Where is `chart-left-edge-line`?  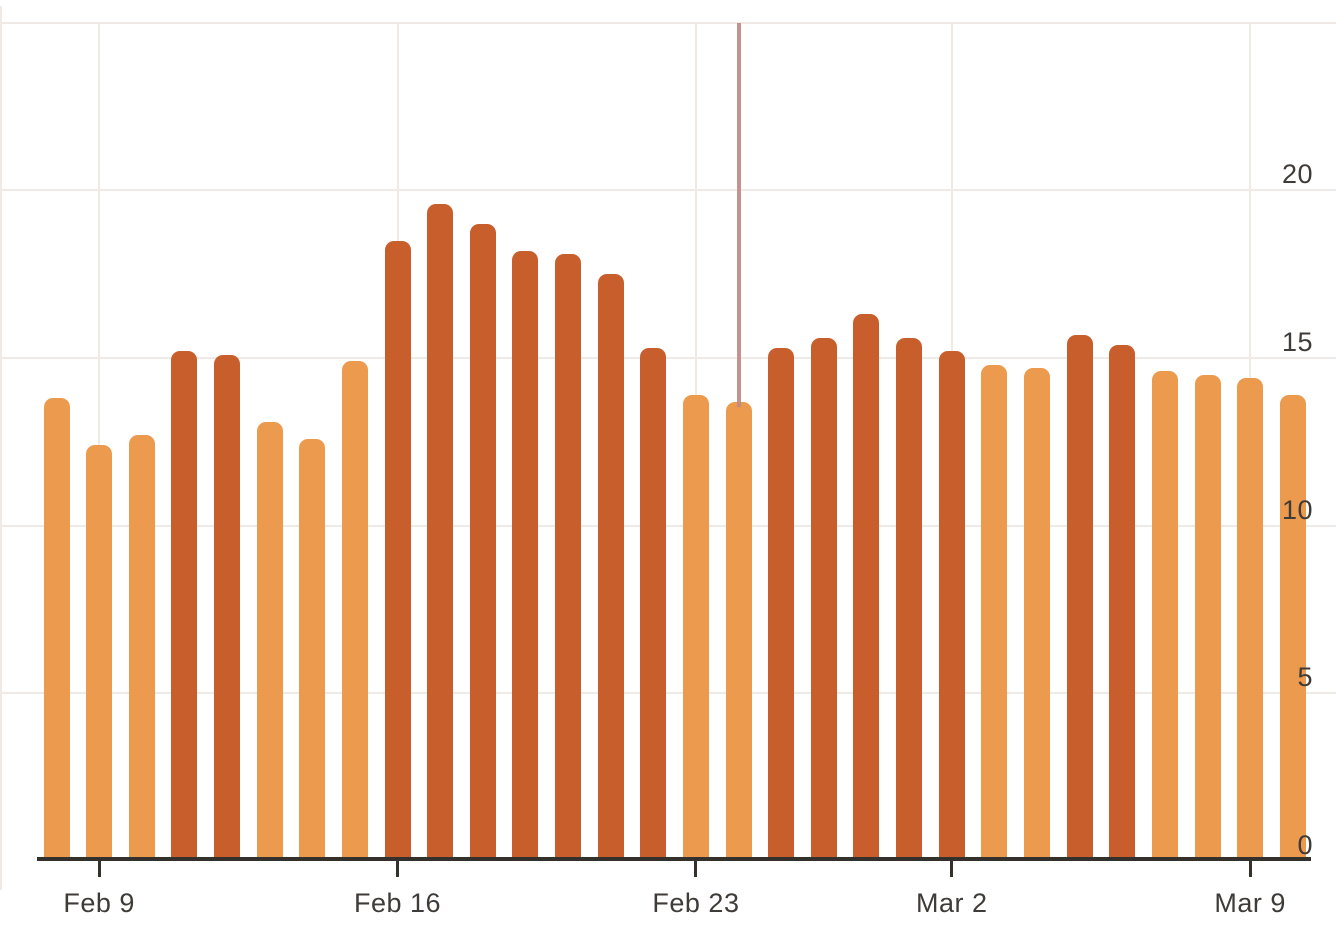
chart-left-edge-line is located at coordinates (1, 448).